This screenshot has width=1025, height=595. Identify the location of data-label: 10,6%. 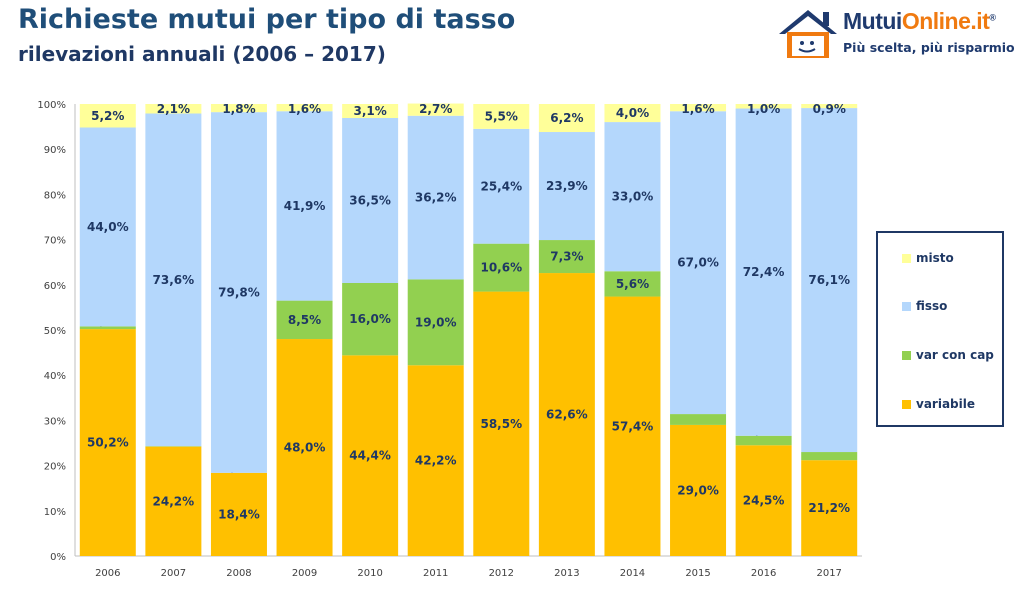
(501, 268).